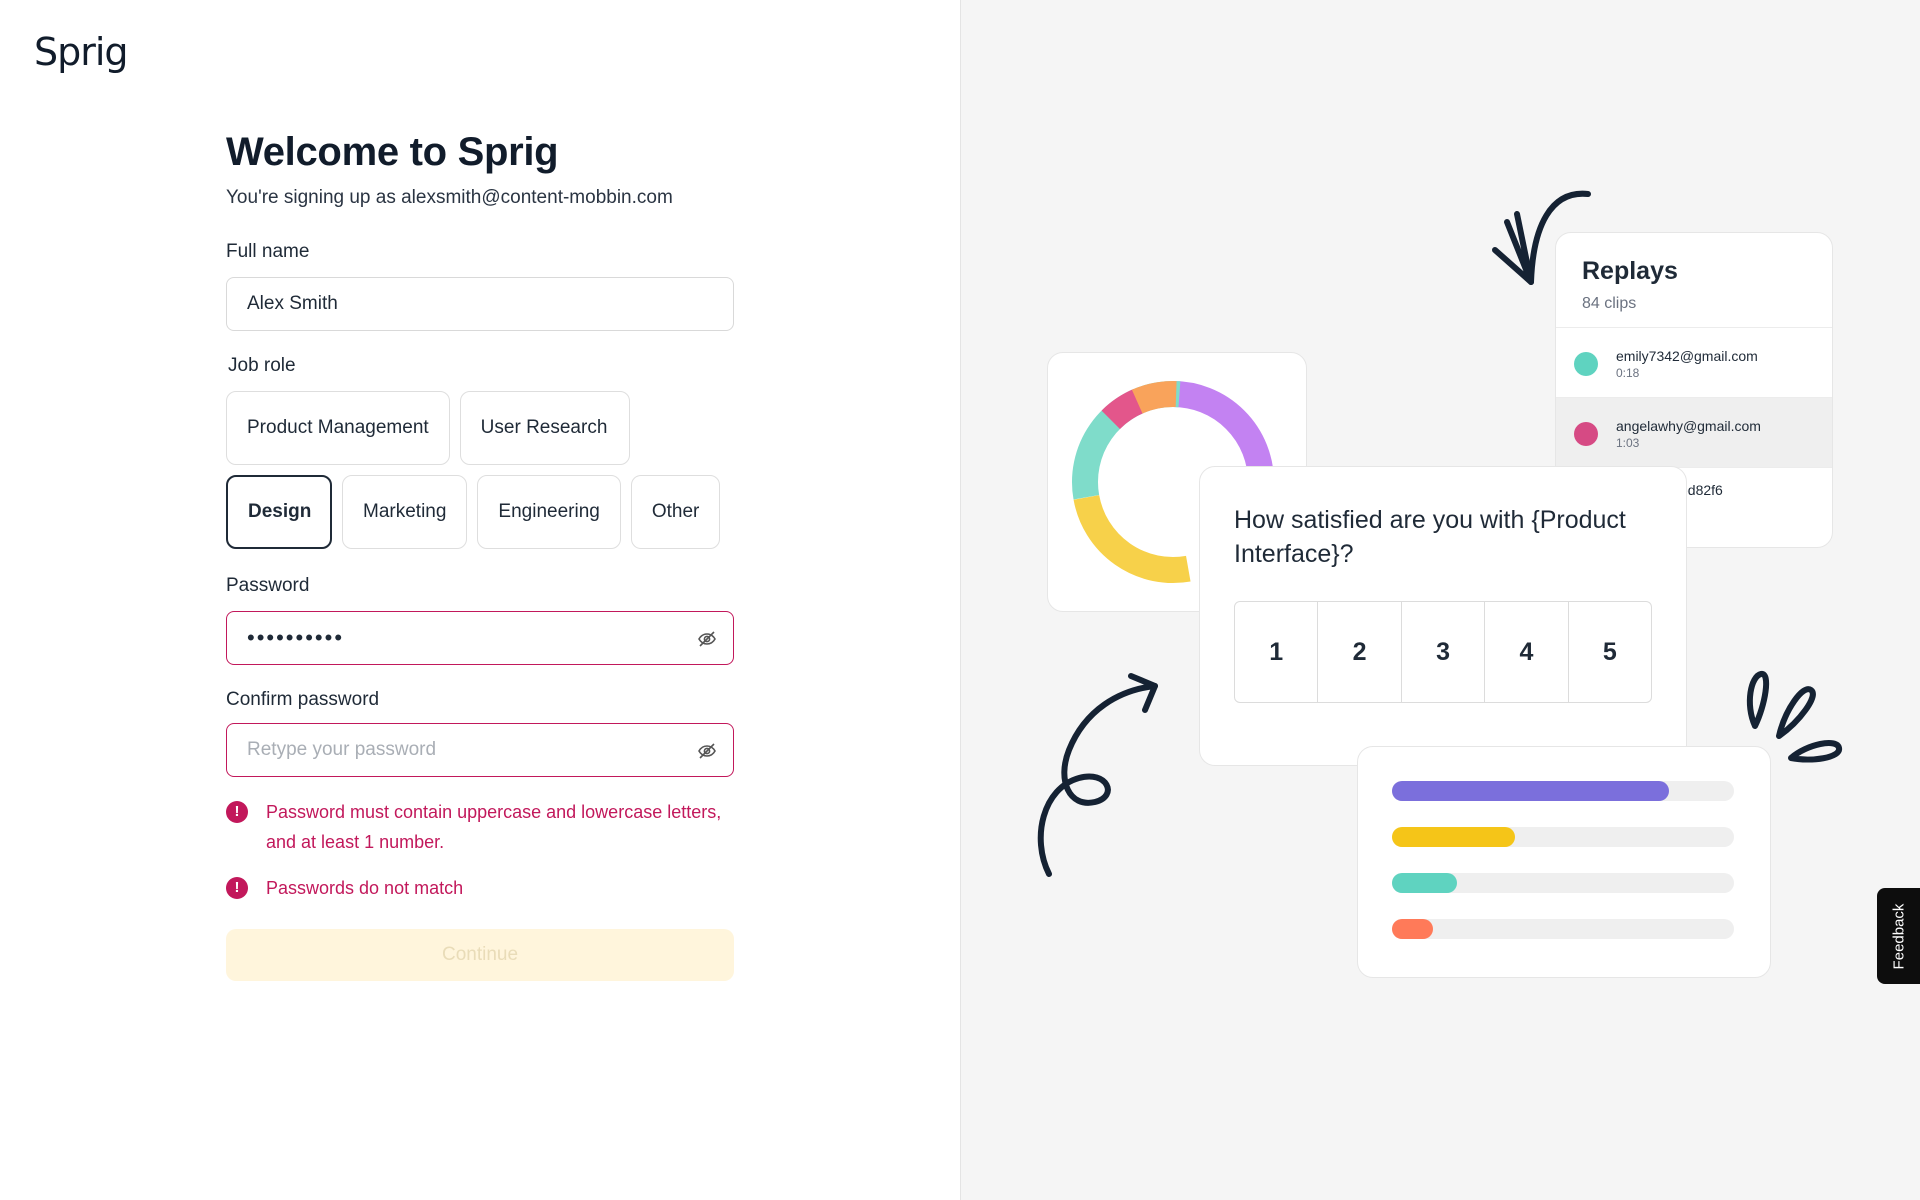 The width and height of the screenshot is (1920, 1200). Describe the element at coordinates (707, 639) in the screenshot. I see `hide-password-icon` at that location.